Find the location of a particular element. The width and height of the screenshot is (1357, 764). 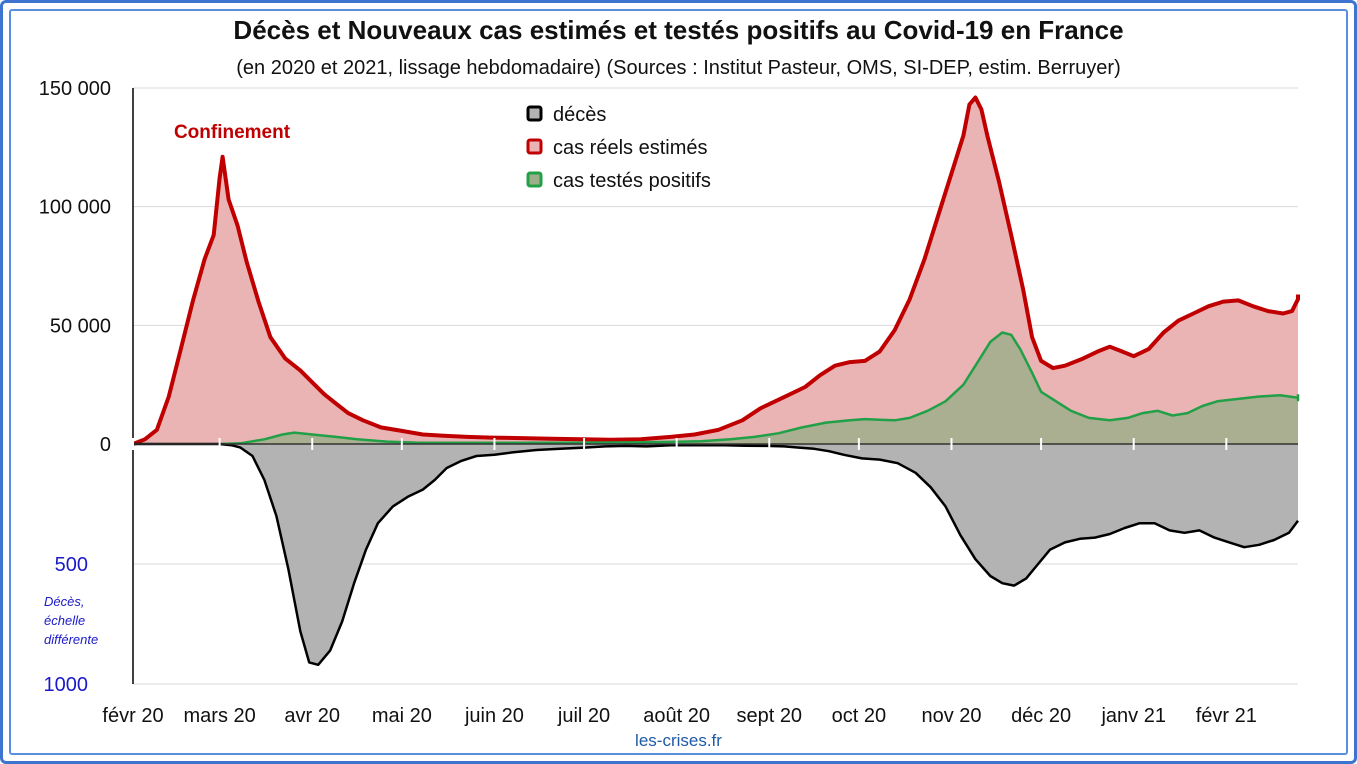

x-tick-label: oct 20 is located at coordinates (859, 716).